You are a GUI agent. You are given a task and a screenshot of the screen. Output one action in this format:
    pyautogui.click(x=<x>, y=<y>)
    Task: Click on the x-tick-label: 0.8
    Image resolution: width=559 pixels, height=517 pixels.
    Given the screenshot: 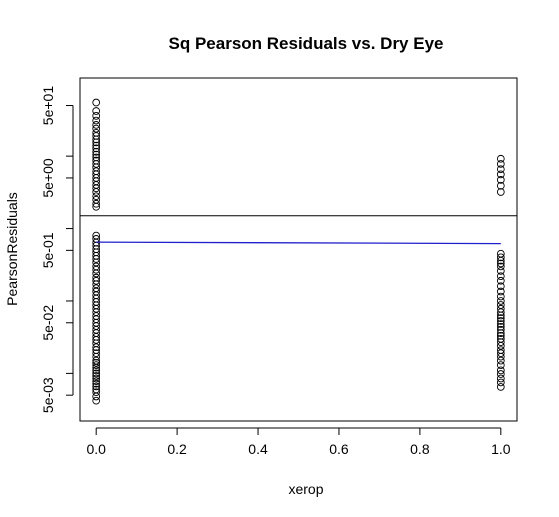 What is the action you would take?
    pyautogui.click(x=420, y=449)
    